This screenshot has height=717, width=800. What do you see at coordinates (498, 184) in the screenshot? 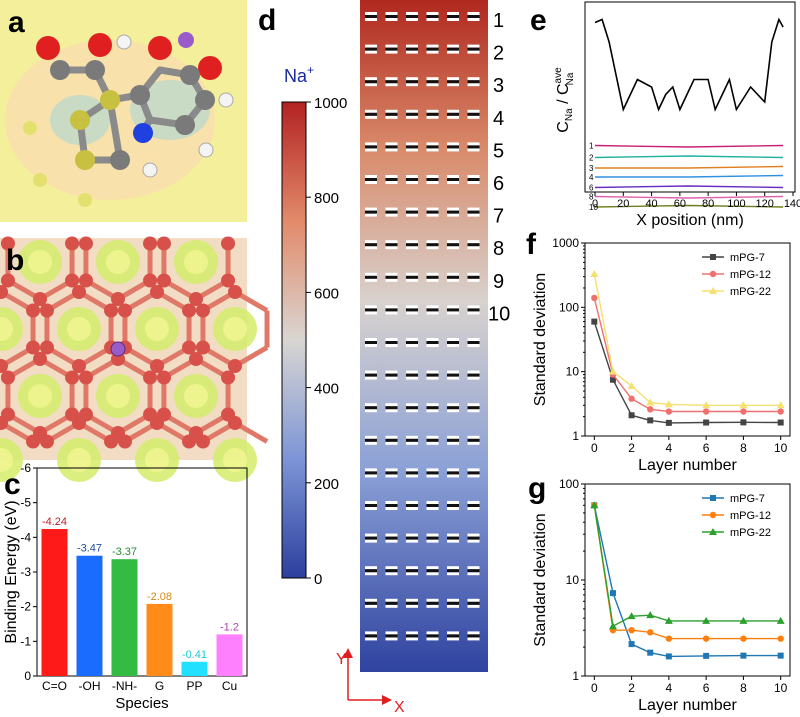
I see `row-label: 6` at bounding box center [498, 184].